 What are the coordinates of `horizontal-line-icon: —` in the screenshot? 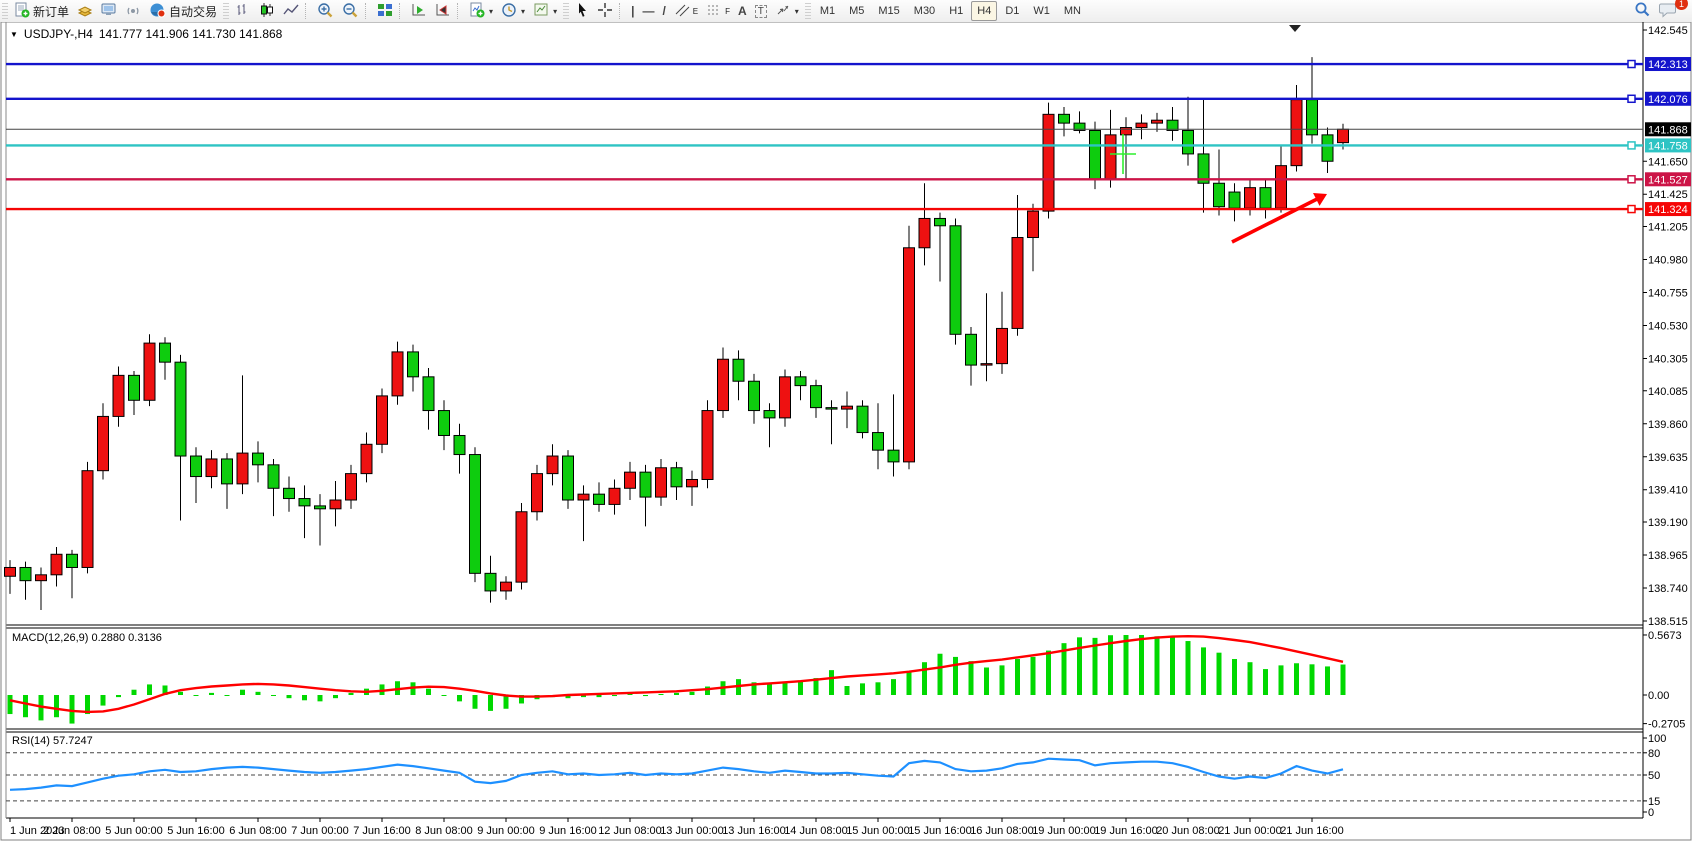 It's located at (648, 11).